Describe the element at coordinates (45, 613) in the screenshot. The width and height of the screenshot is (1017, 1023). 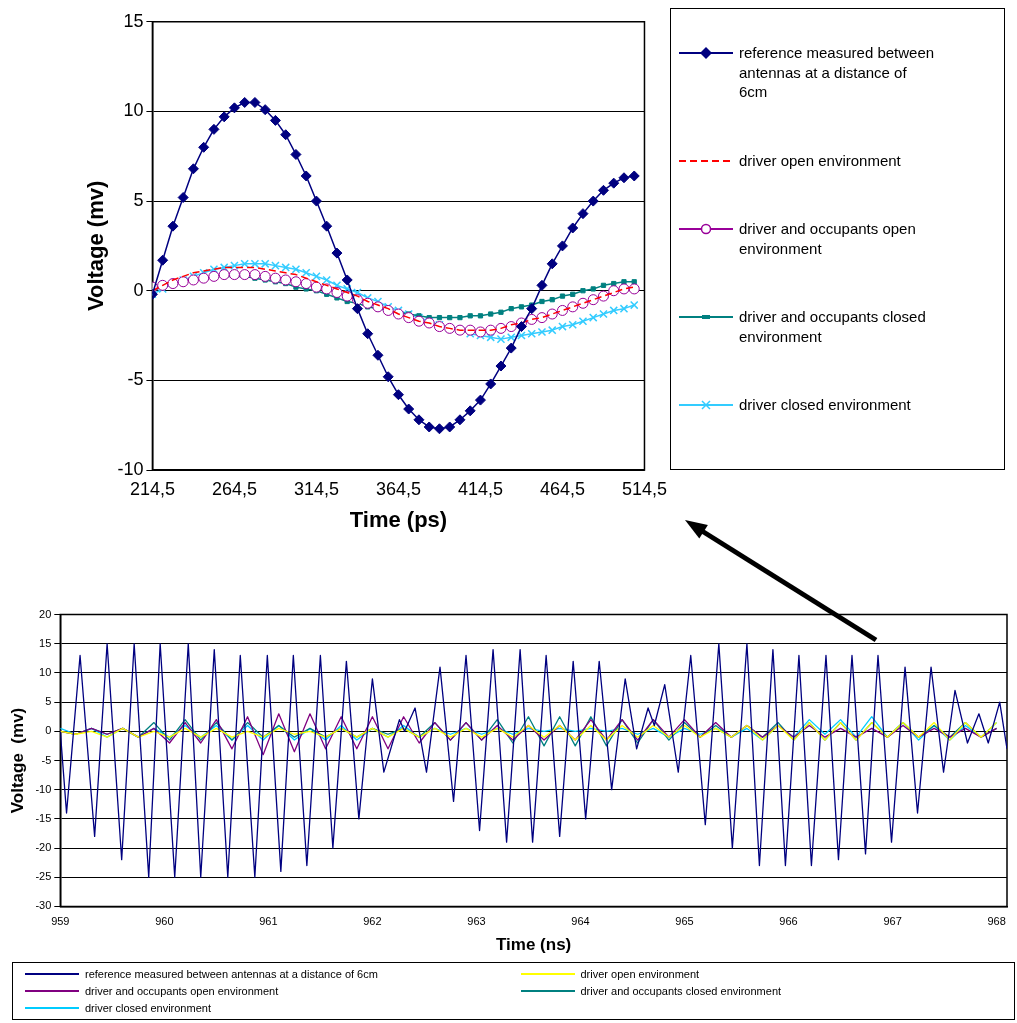
I see `y-tick-label: 20` at that location.